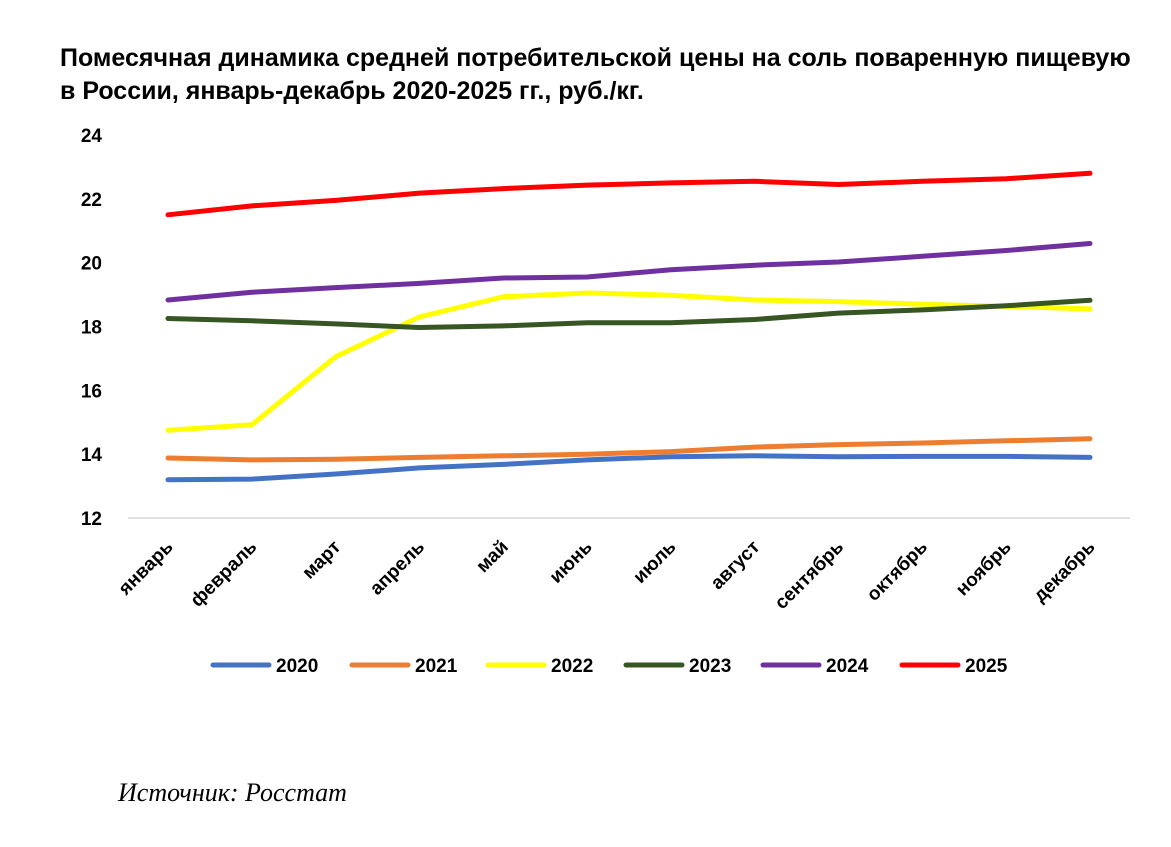  I want to click on series-line-2023, so click(629, 313).